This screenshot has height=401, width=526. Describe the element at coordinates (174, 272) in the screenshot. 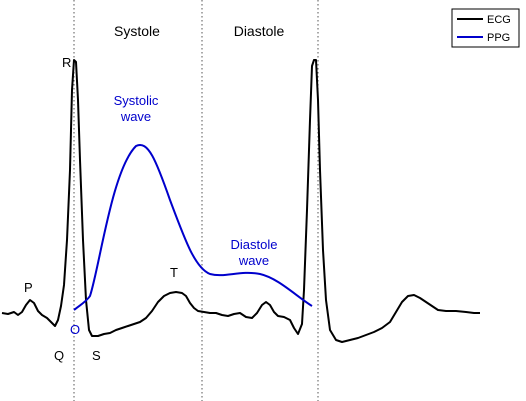

I see `ecg-label-t: T` at that location.